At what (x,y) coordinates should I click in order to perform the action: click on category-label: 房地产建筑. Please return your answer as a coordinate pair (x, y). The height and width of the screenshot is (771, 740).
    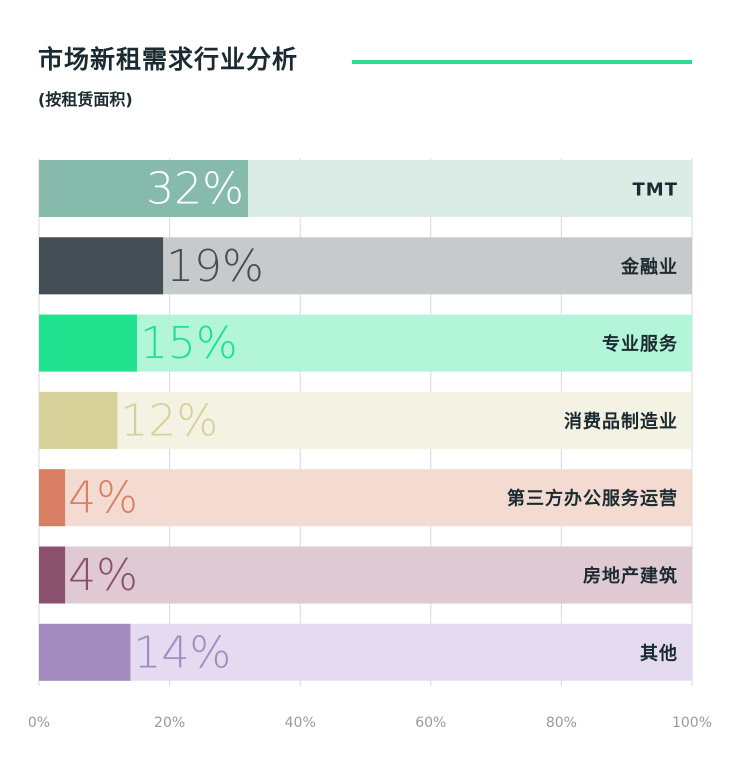
    Looking at the image, I should click on (630, 576).